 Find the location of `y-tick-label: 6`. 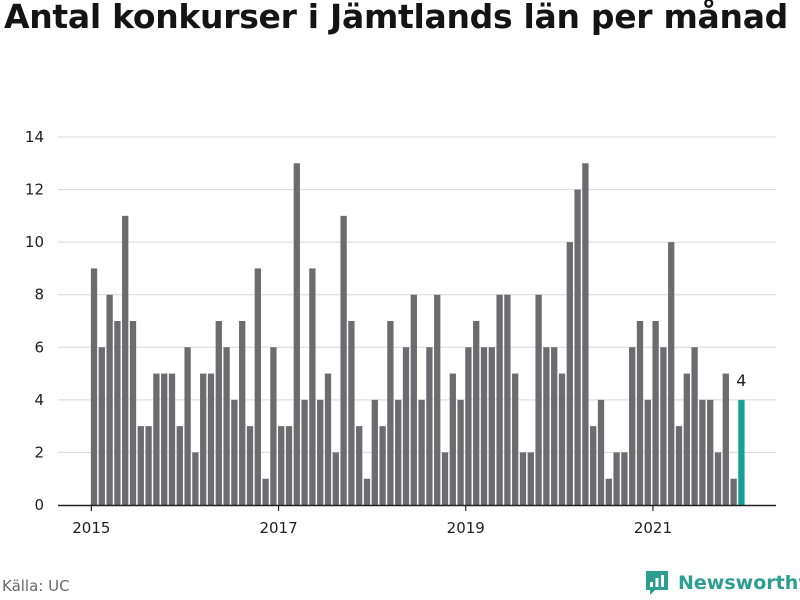

y-tick-label: 6 is located at coordinates (39, 347).